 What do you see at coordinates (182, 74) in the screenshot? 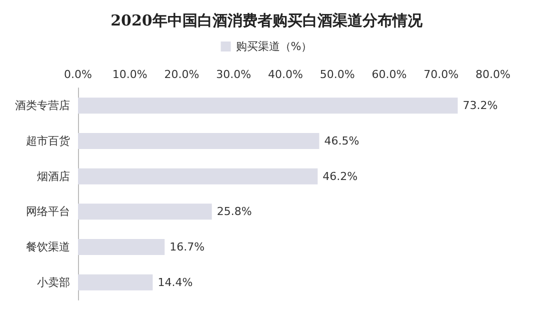
I see `x-tick-label: 20.0%` at bounding box center [182, 74].